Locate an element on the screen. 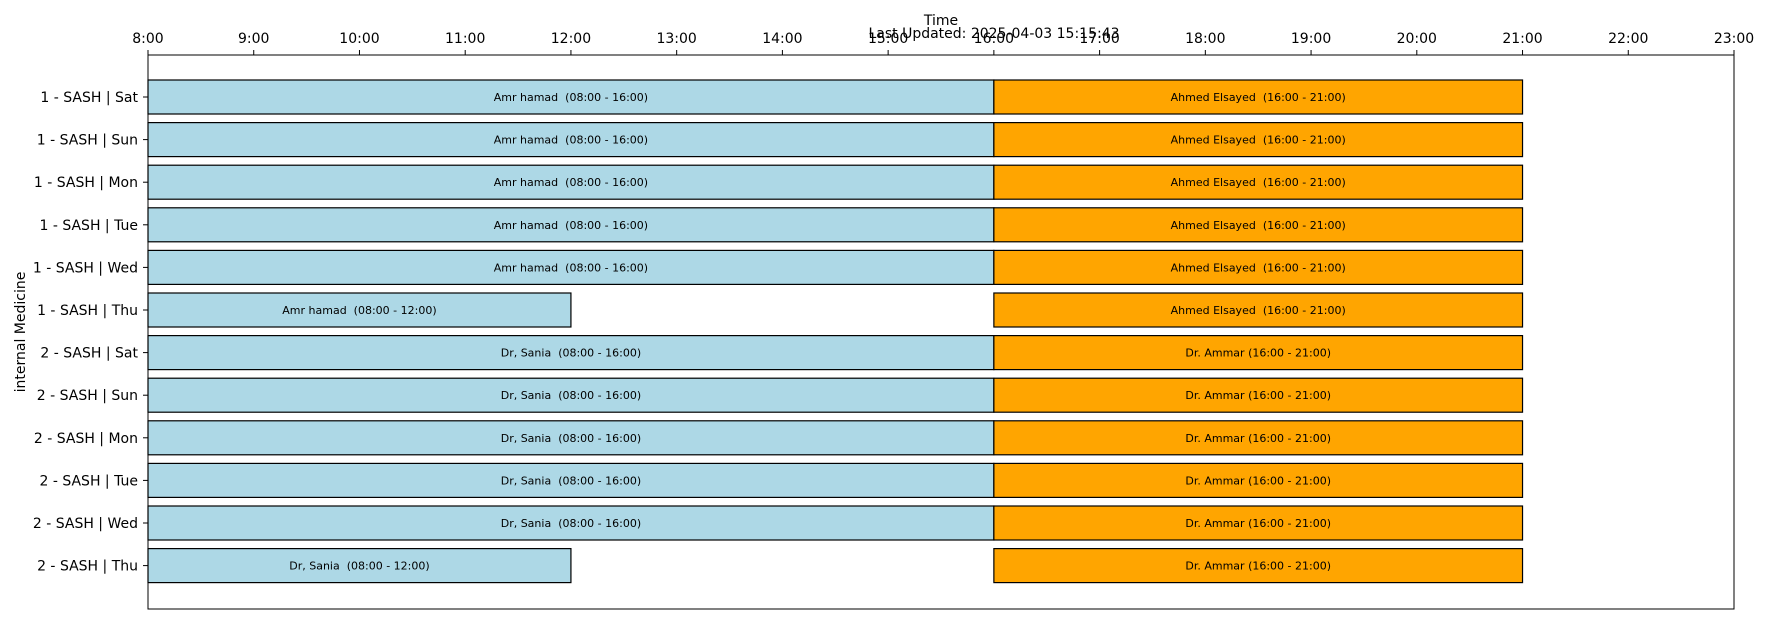  row-label: 2 - SASH | Sat is located at coordinates (89, 354).